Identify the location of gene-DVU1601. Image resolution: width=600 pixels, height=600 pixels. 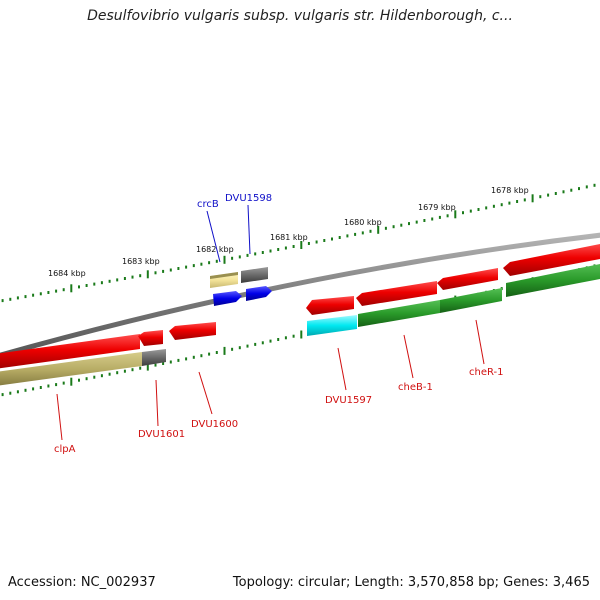
(154, 357).